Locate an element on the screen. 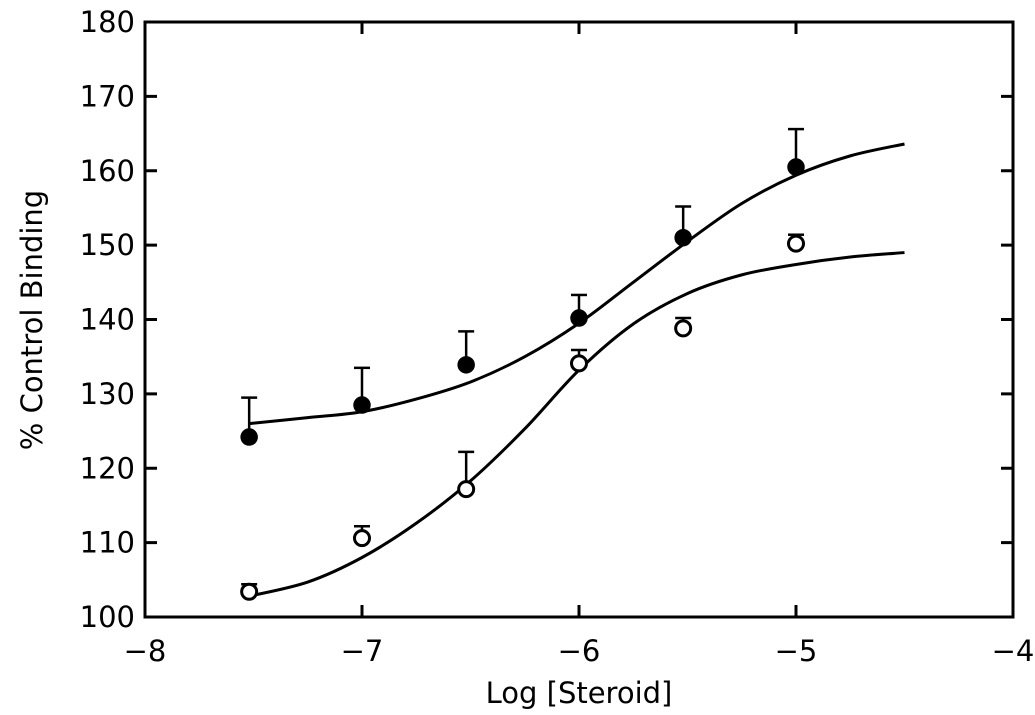 Image resolution: width=1035 pixels, height=715 pixels. y-tick-label: 100 is located at coordinates (107, 617).